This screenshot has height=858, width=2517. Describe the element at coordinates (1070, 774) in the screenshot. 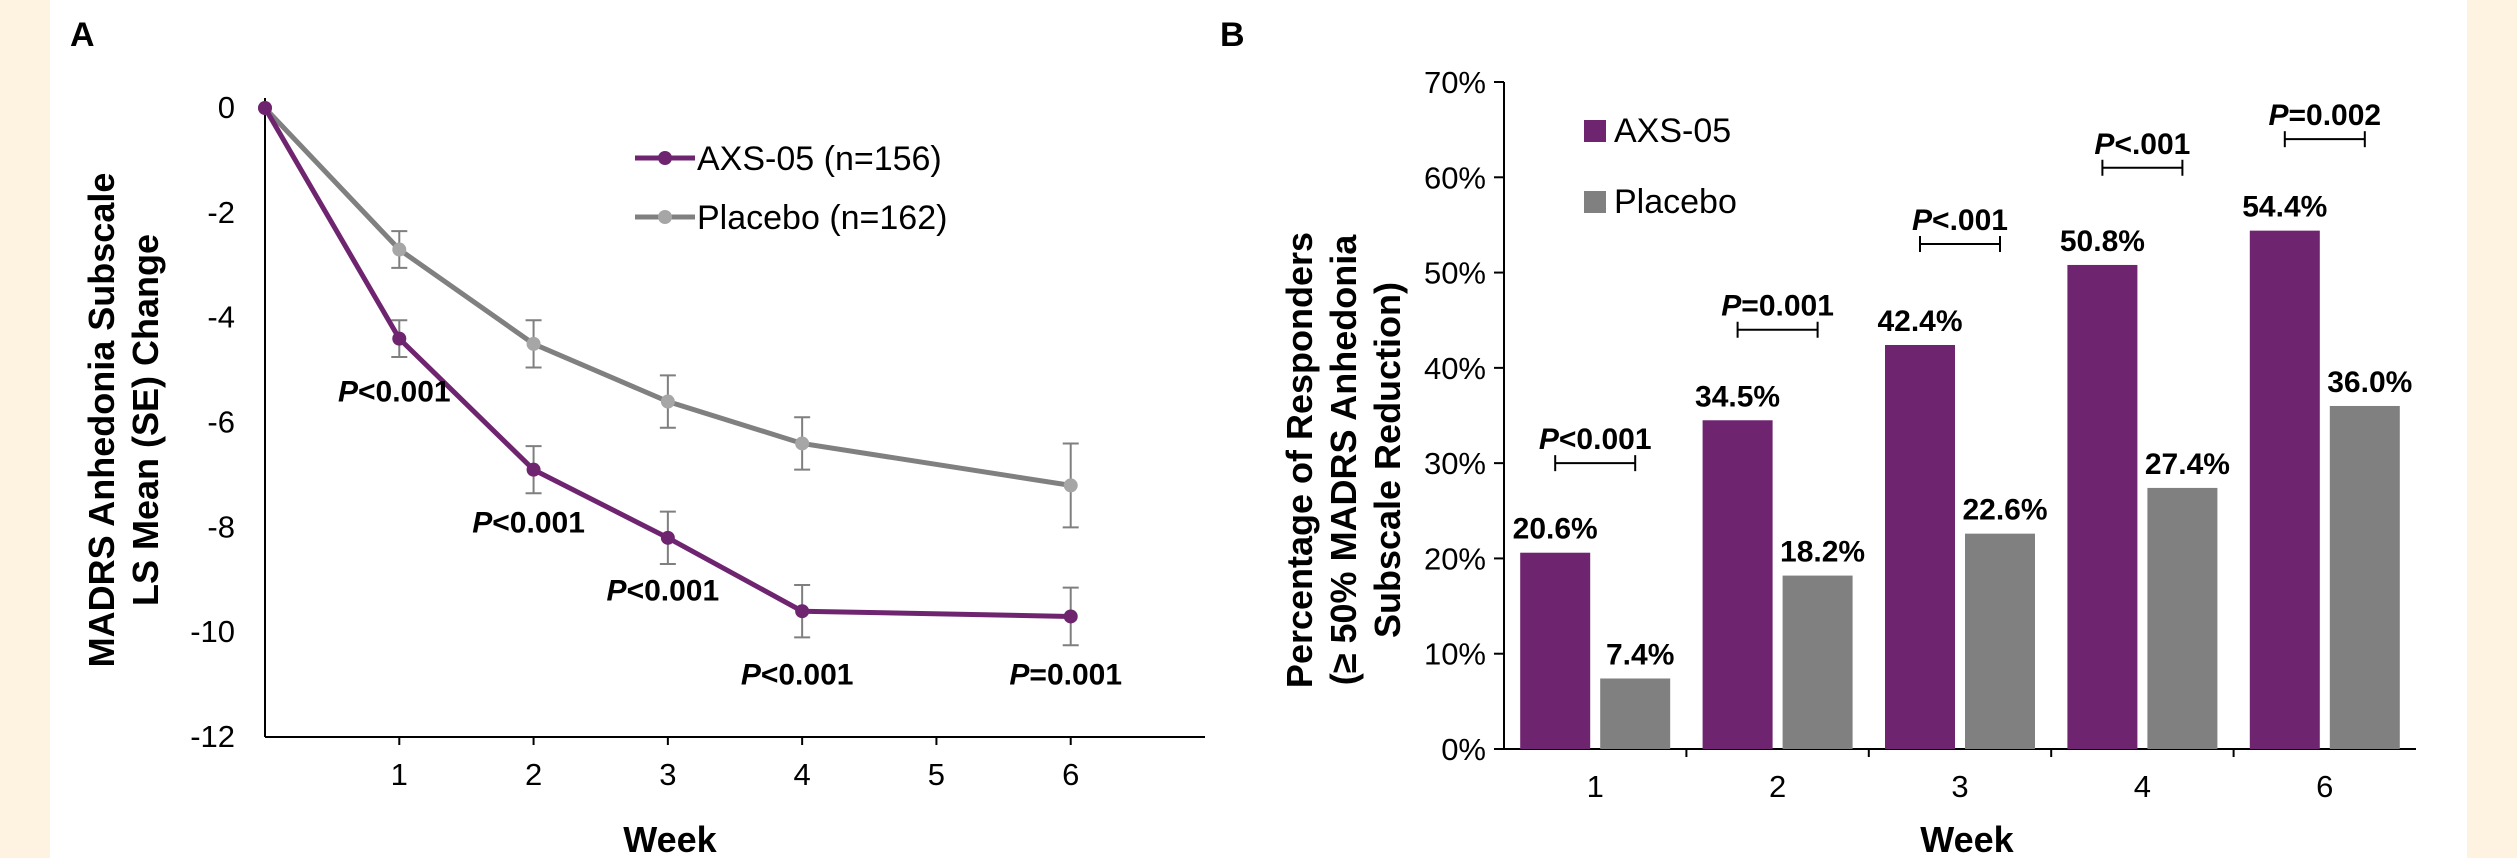

I see `panel-a-xtick-label: 6` at that location.